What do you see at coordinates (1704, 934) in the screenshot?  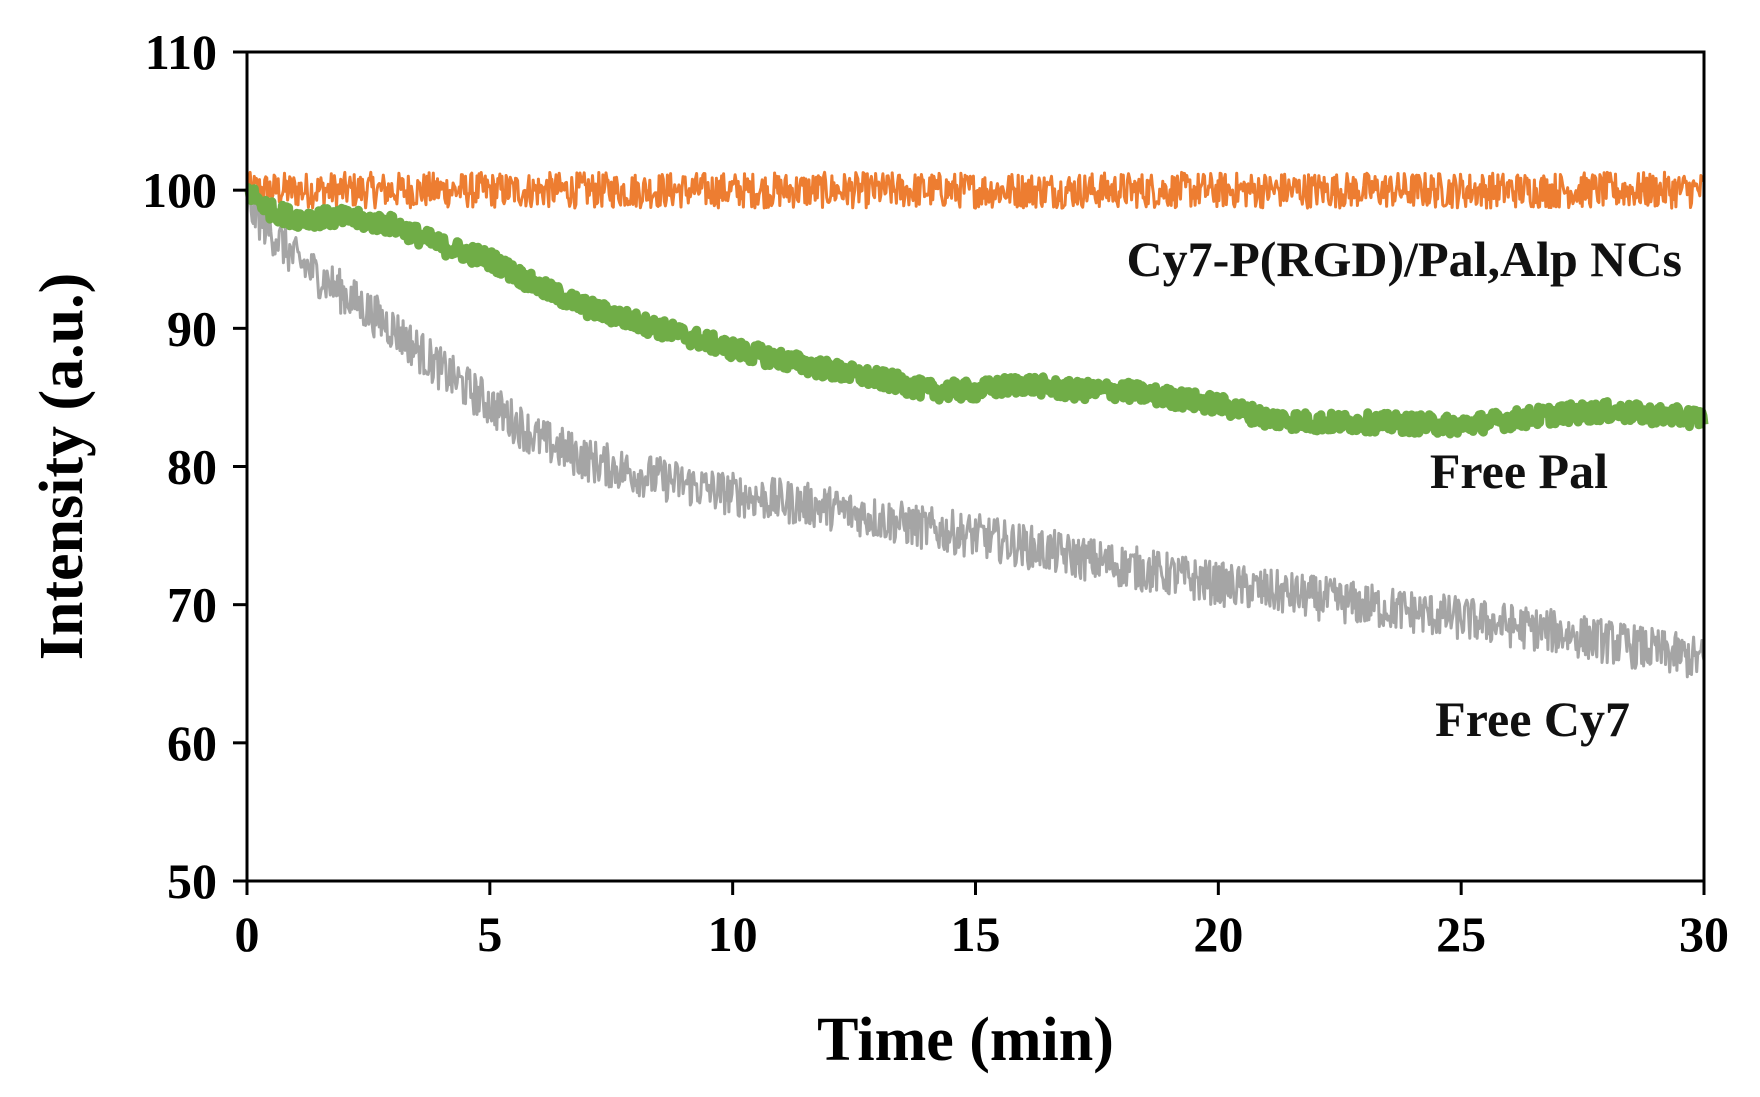 I see `x-tick-label: 30` at bounding box center [1704, 934].